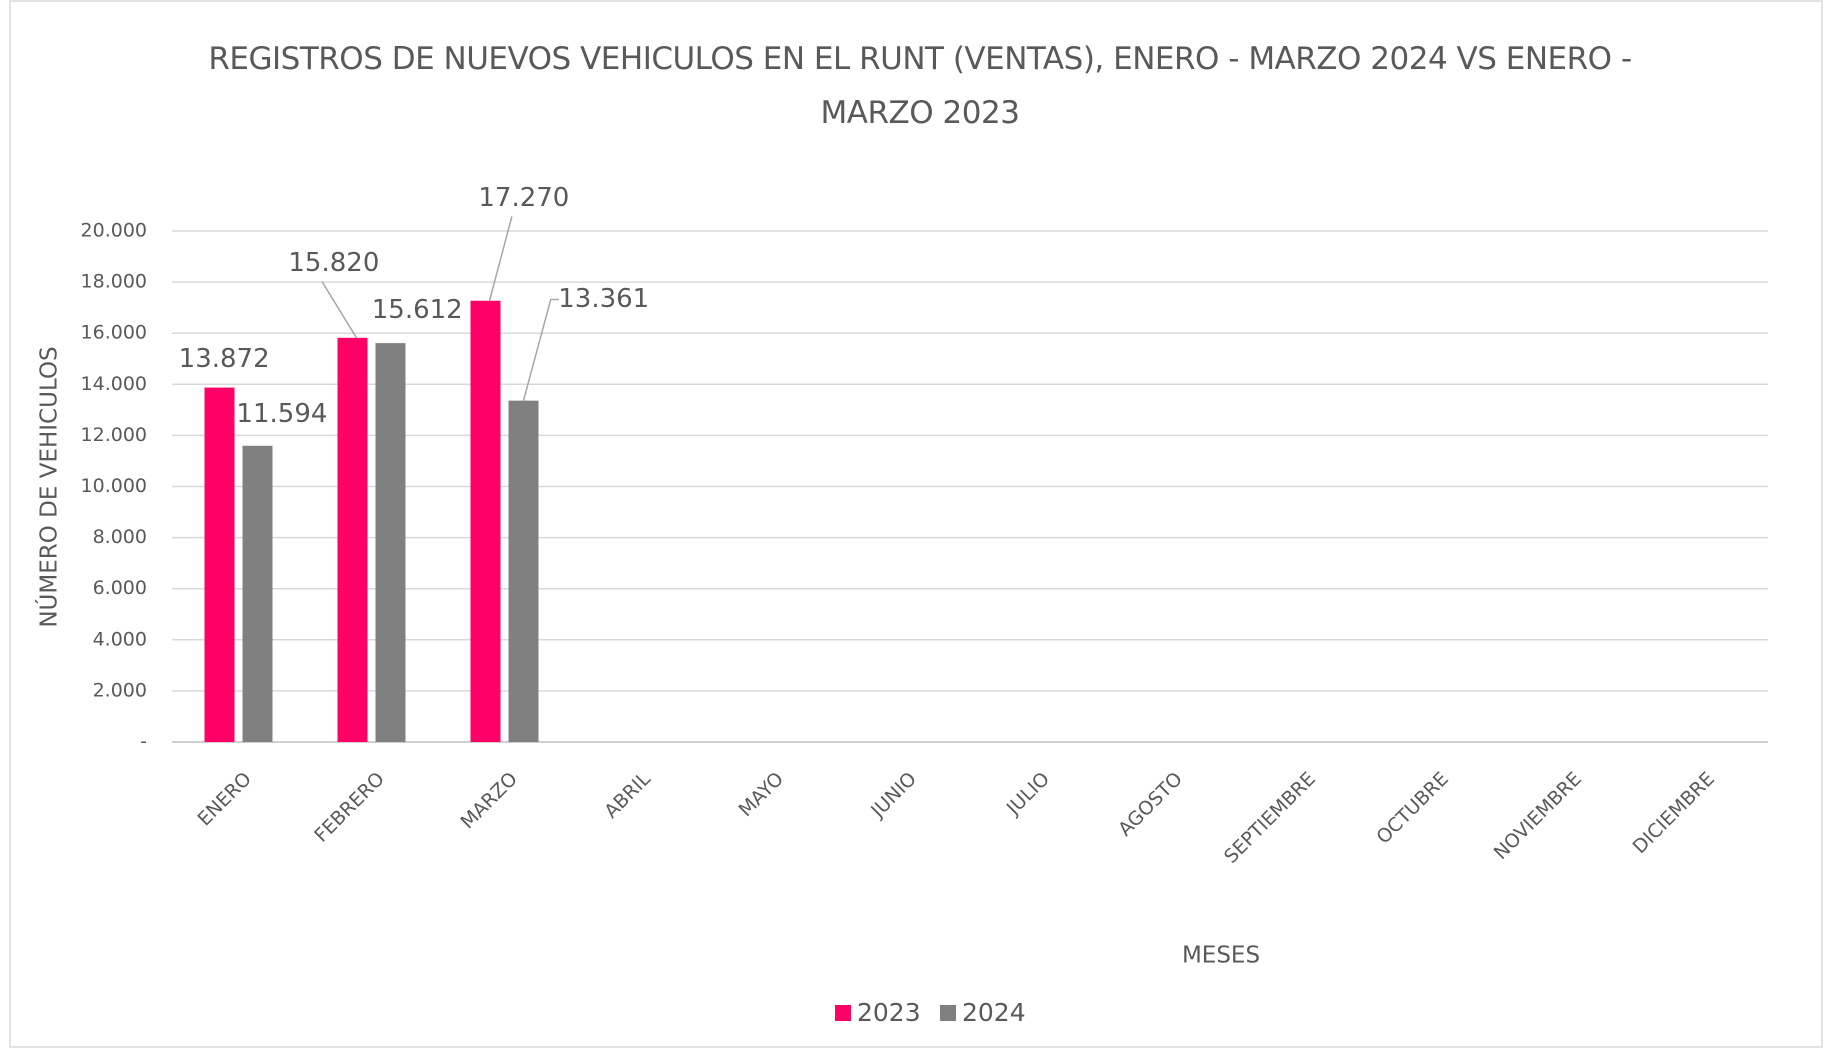  Describe the element at coordinates (120, 588) in the screenshot. I see `y-tick-label: 6.000` at that location.